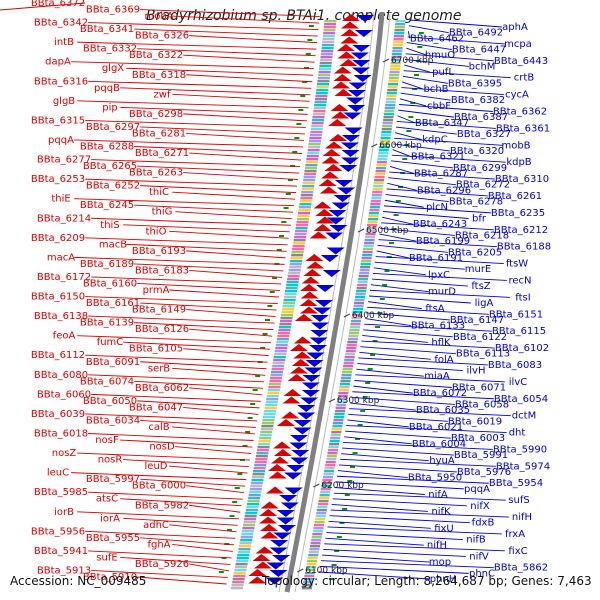 This screenshot has height=600, width=600. I want to click on gene-label: BBta_6058, so click(482, 404).